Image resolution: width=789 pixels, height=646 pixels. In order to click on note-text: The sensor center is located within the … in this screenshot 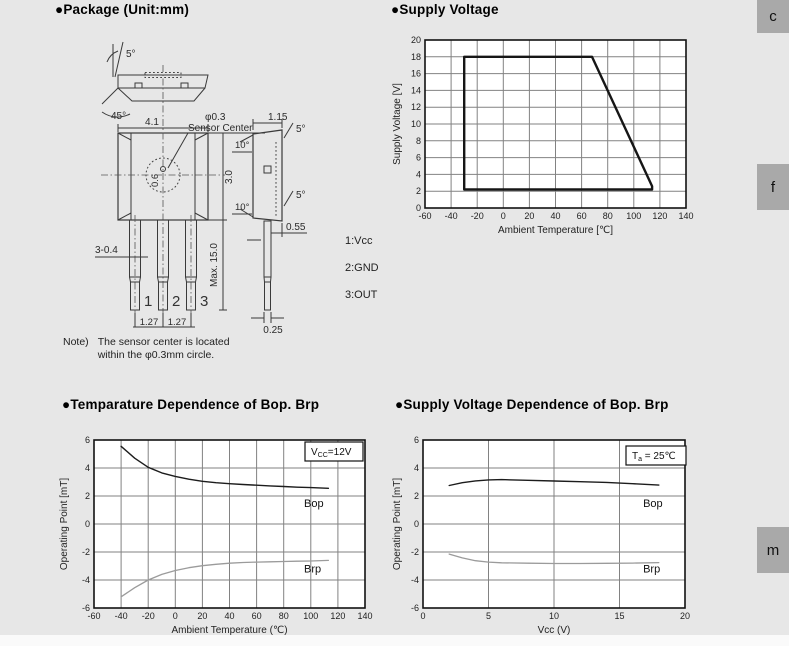, I will do `click(163, 348)`.